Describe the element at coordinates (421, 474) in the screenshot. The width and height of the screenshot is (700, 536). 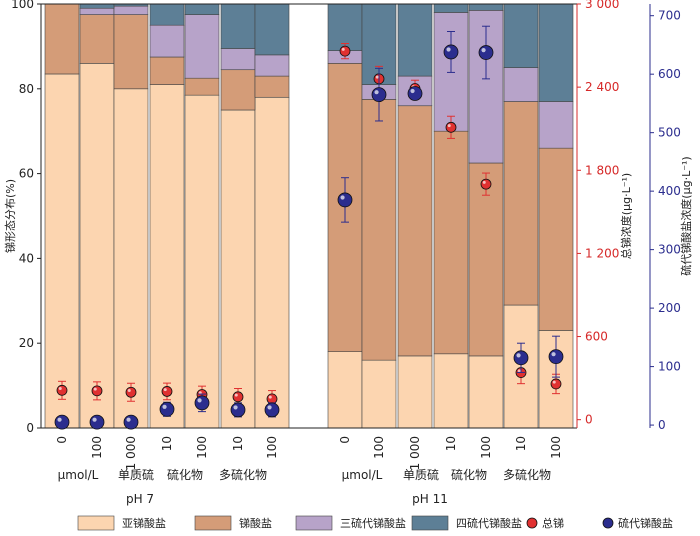
I see `group-label: 单质硫` at that location.